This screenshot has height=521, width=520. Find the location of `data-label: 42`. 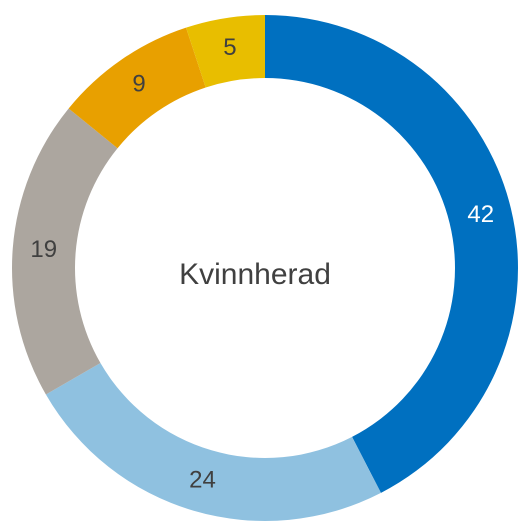

data-label: 42 is located at coordinates (480, 214).